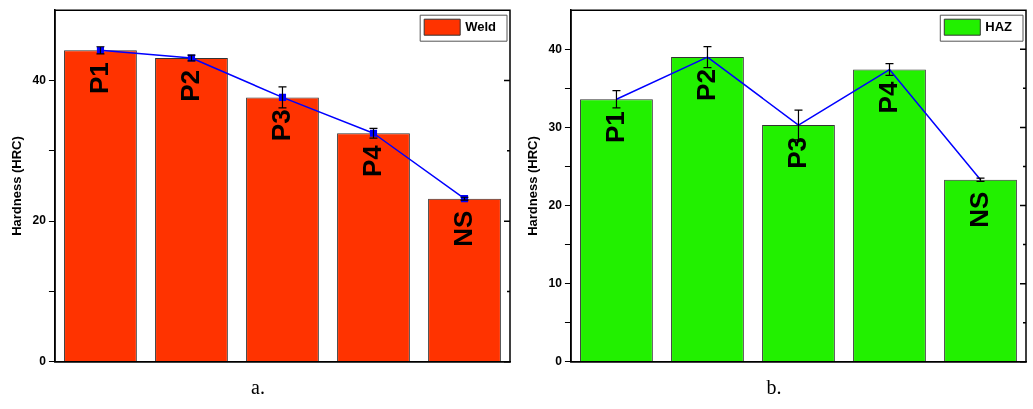 This screenshot has width=1033, height=409. Describe the element at coordinates (555, 126) in the screenshot. I see `y-tick-label: 30` at that location.